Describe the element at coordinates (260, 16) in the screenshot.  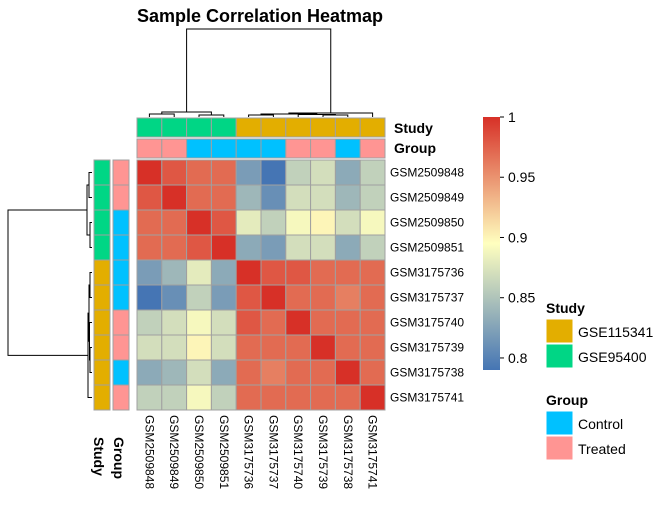
I see `chart-title: Sample Correlation Heatmap` at that location.